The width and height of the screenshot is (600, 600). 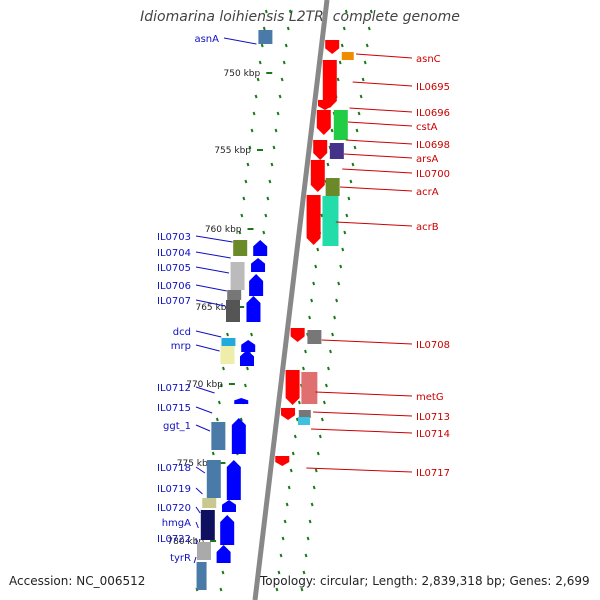 I want to click on scale-tick-label: 765 kbp, so click(x=213, y=308).